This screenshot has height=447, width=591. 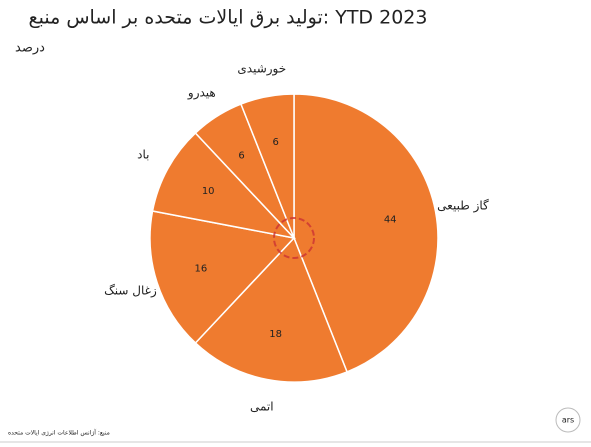 I want to click on brand-logo, so click(x=568, y=420).